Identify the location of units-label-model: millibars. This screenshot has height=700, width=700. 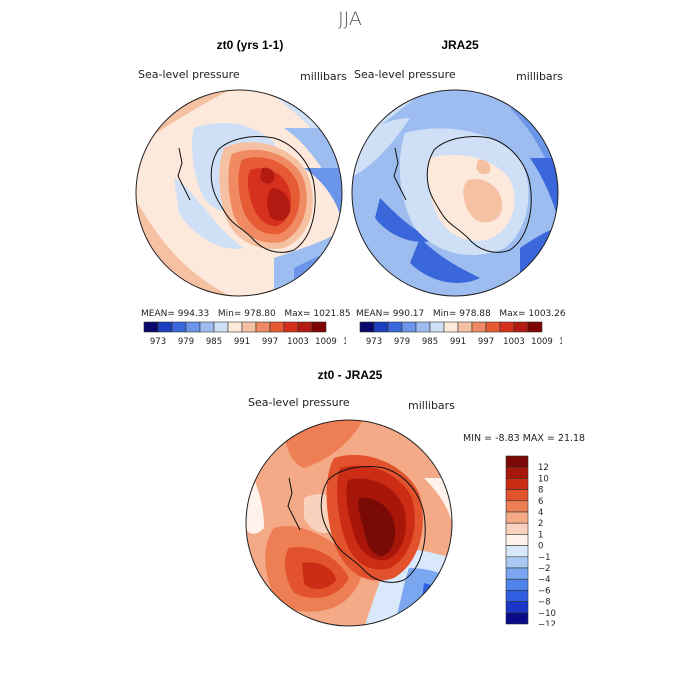
(323, 76).